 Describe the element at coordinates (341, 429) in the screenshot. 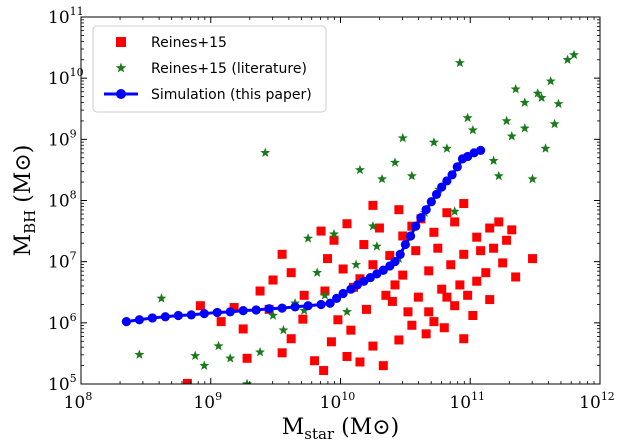

I see `x-axis-label: Mstar (M⊙)` at that location.